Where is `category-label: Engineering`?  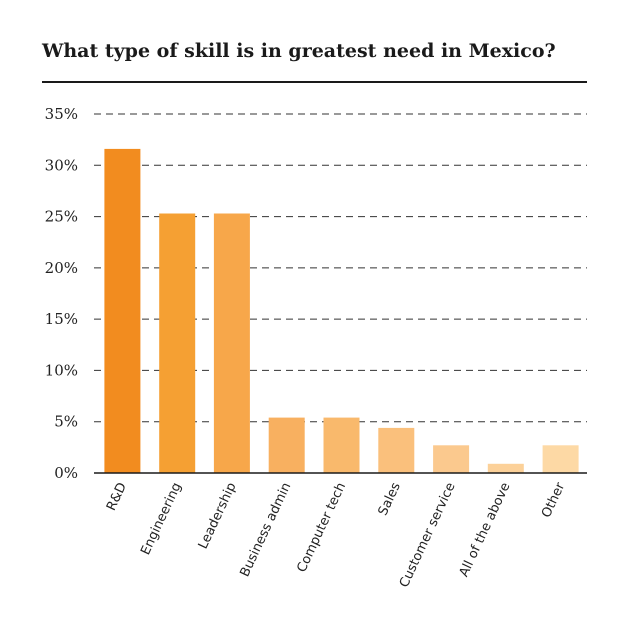 category-label: Engineering is located at coordinates (161, 518).